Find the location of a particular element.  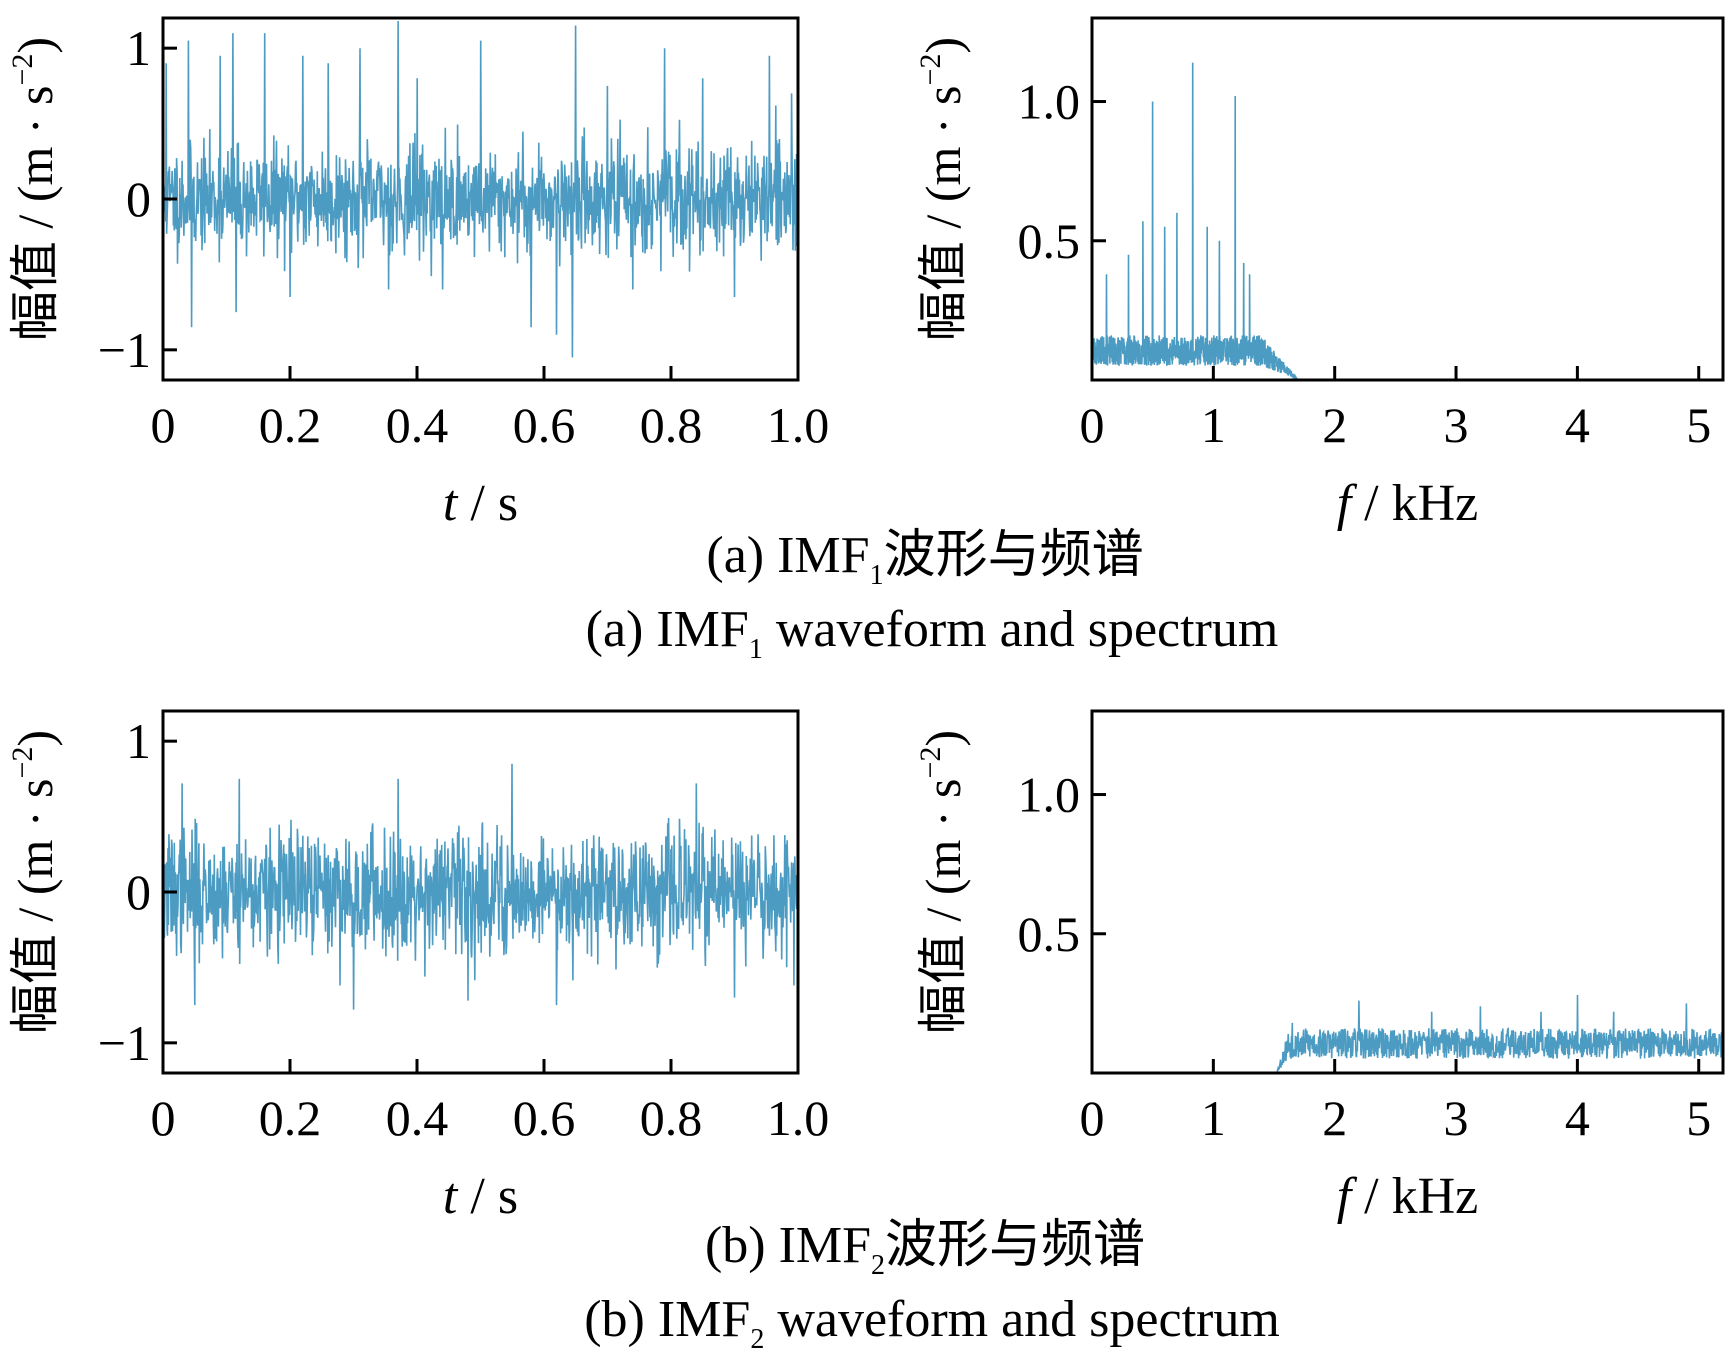

caption-b-chinese: (b) IMF2波形与频谱 is located at coordinates (925, 1249).